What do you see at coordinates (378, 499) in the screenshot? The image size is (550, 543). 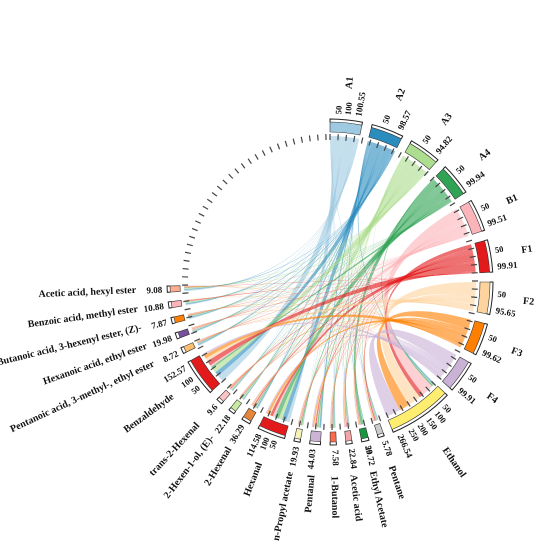 I see `segment-name-ethyl-acetate: Ethyl Acetate` at bounding box center [378, 499].